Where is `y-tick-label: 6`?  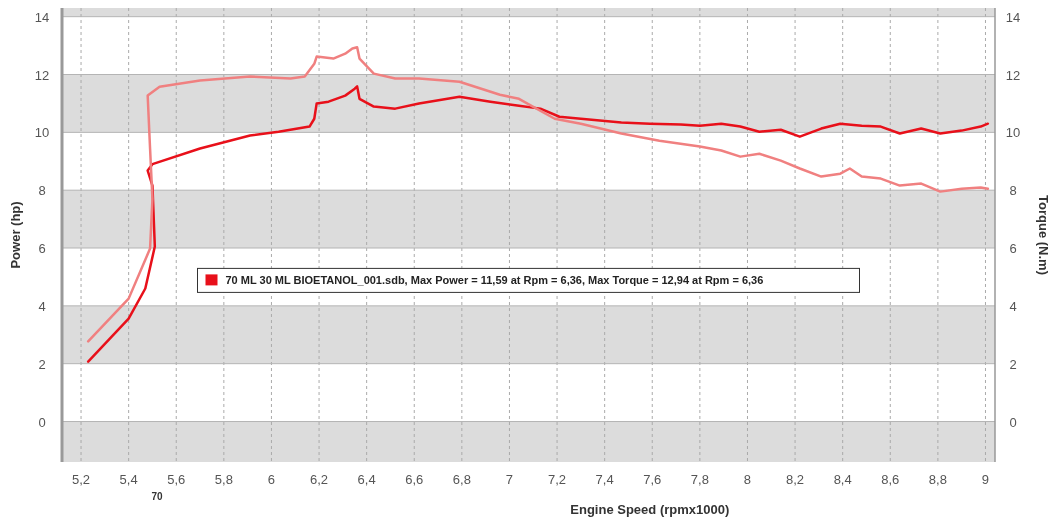
y-tick-label: 6 is located at coordinates (42, 249).